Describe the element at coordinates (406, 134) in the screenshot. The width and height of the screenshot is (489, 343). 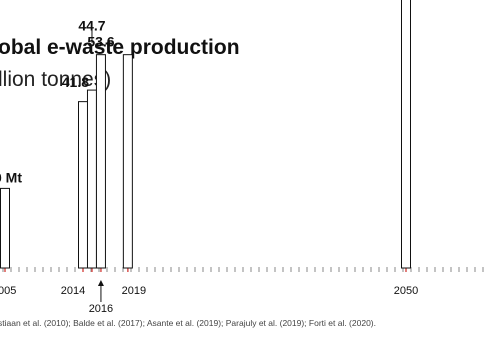
I see `bar-2050` at that location.